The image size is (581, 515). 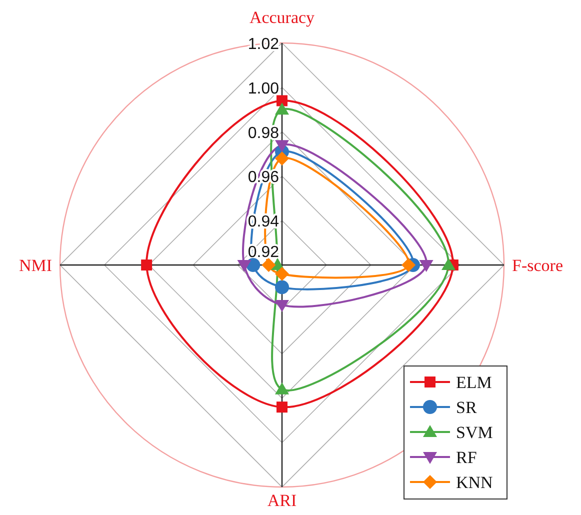 What do you see at coordinates (474, 432) in the screenshot?
I see `legend-label: SVM` at bounding box center [474, 432].